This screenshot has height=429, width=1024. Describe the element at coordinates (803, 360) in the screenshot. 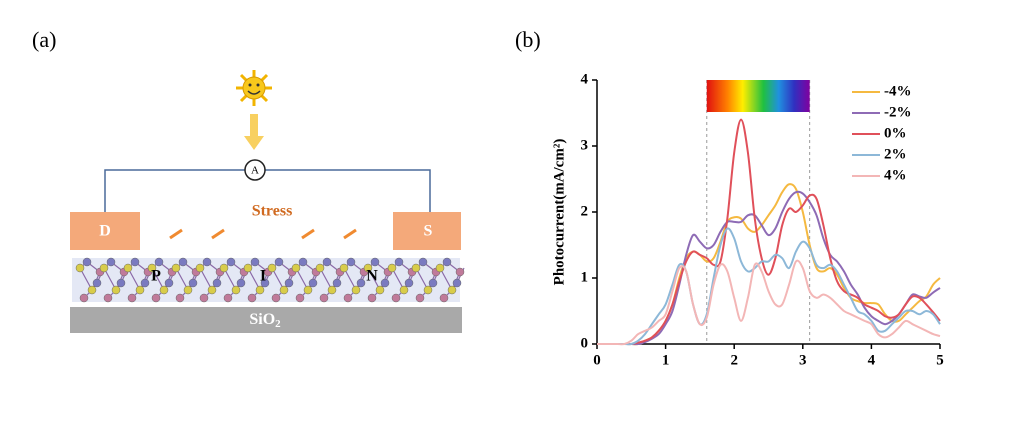

I see `x-tick-label: 3` at that location.